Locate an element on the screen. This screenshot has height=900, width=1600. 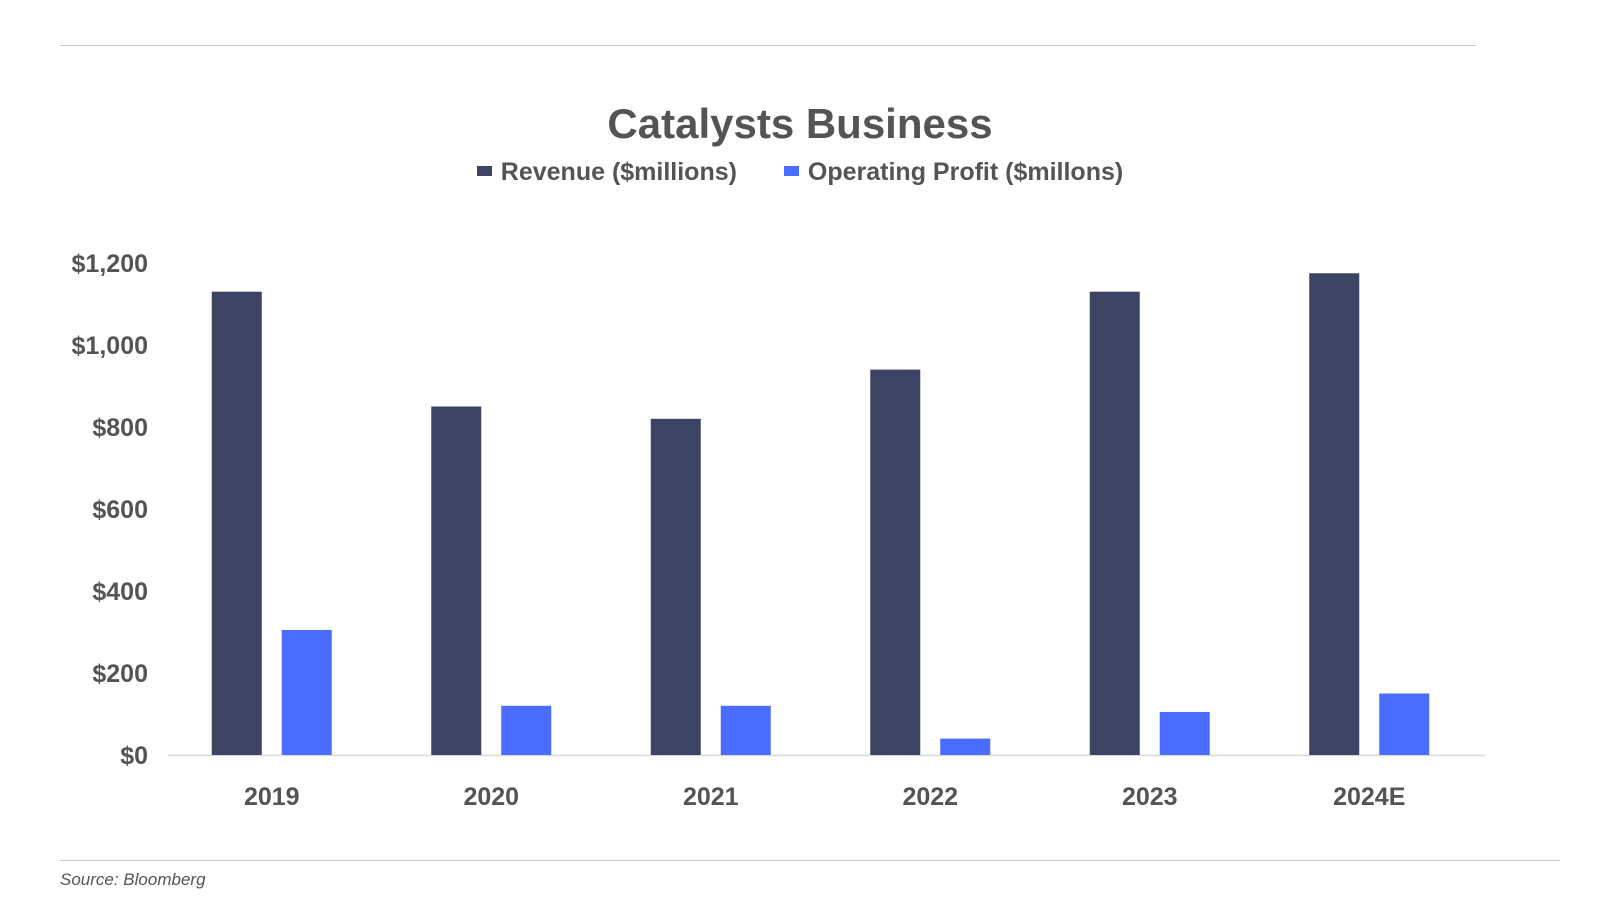
y-tick-label: $400 is located at coordinates (120, 592).